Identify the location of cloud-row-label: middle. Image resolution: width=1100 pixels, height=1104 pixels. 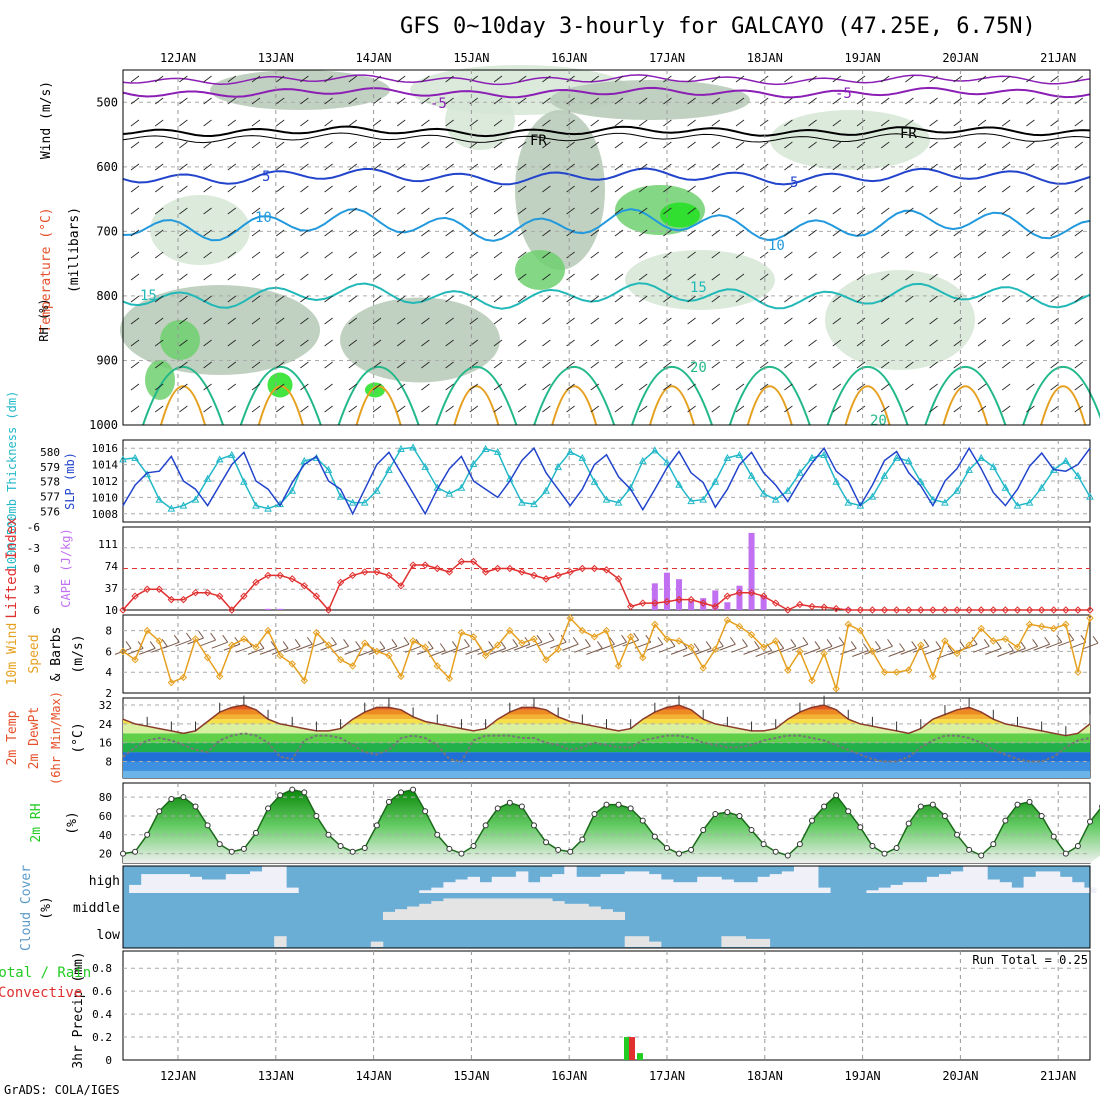
(96, 908).